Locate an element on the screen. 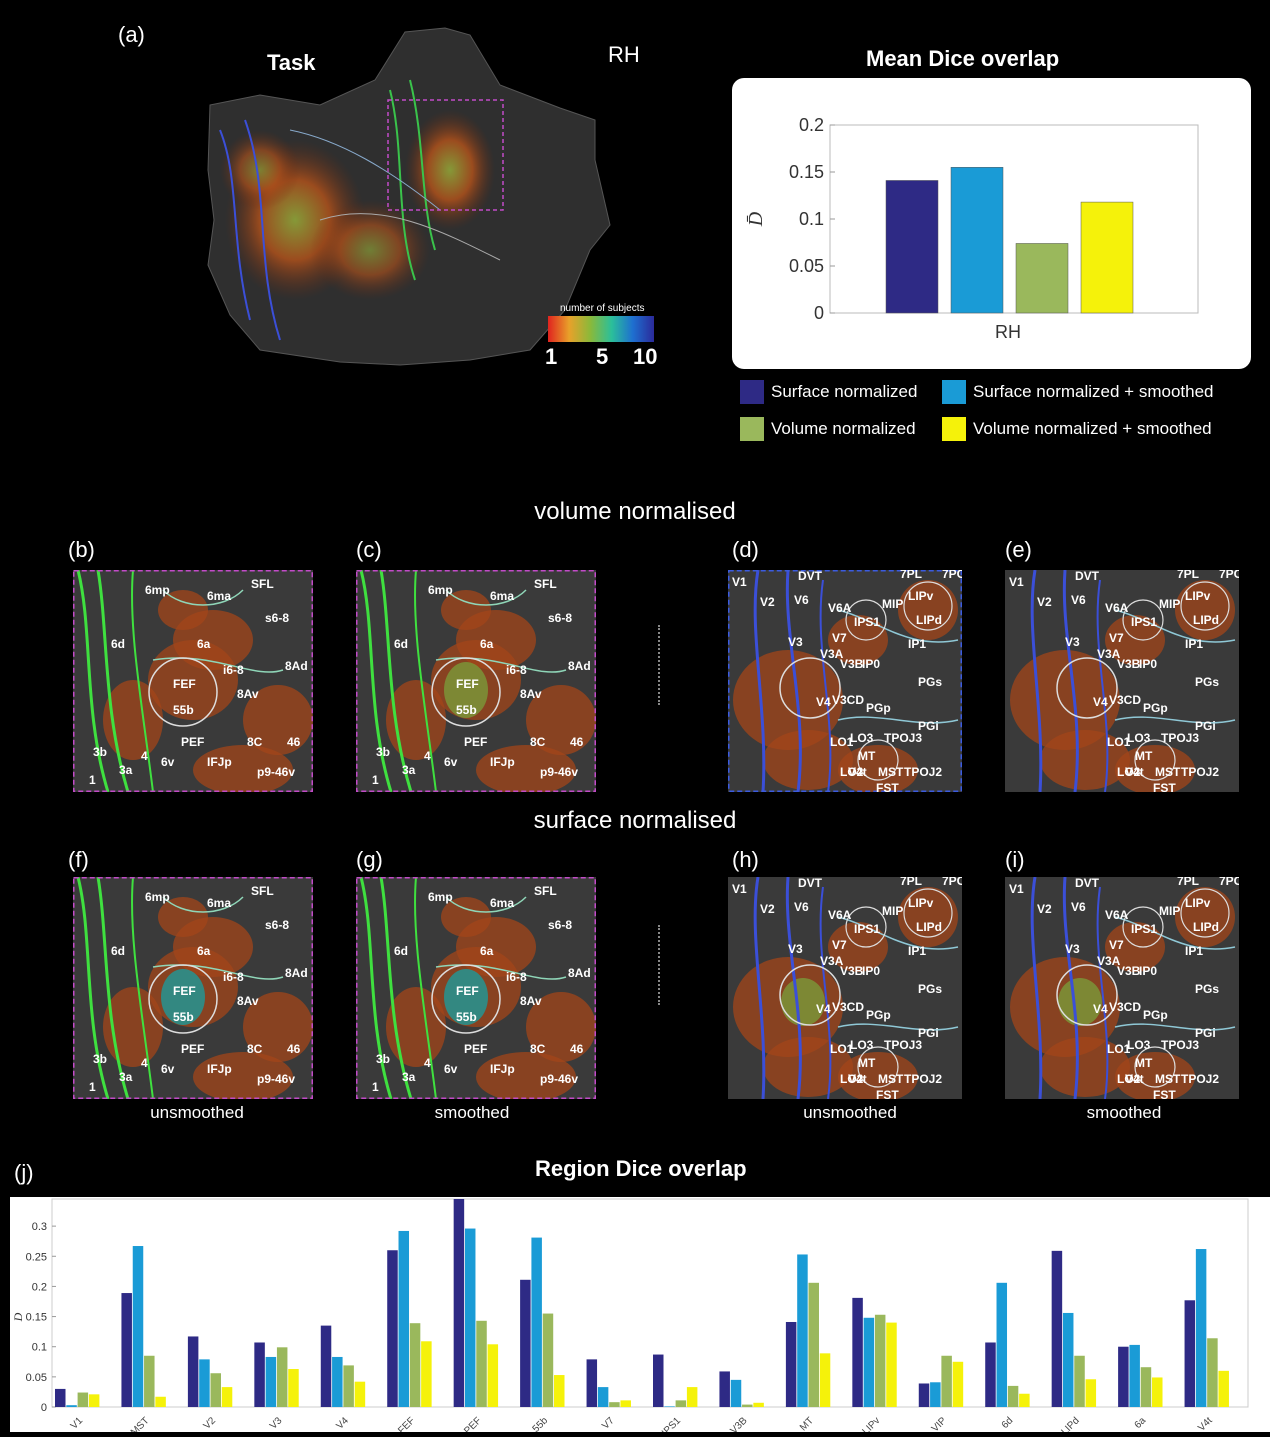  x-category-label: V1 is located at coordinates (77, 1423).